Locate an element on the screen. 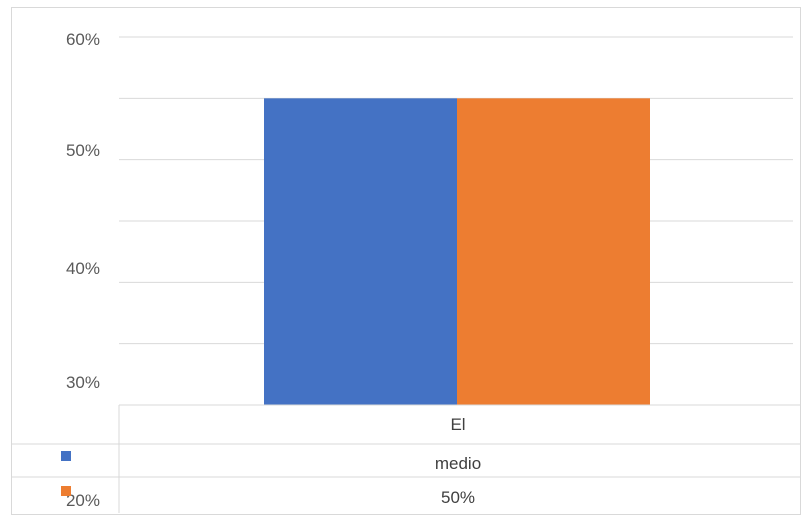  y-tick-label: 30% is located at coordinates (83, 382).